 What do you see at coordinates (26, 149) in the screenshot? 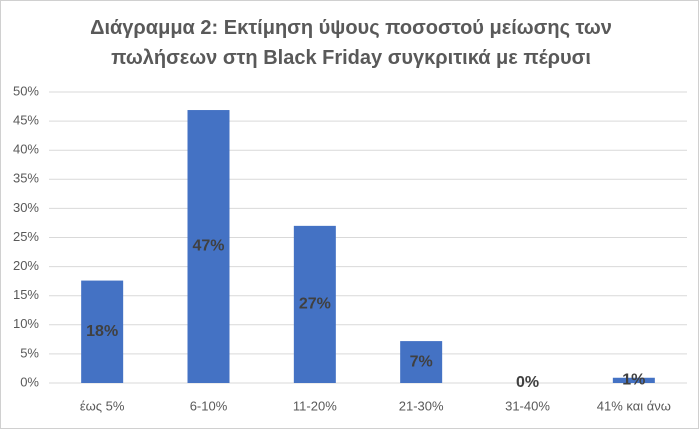
I see `y-tick-label: 40%` at bounding box center [26, 149].